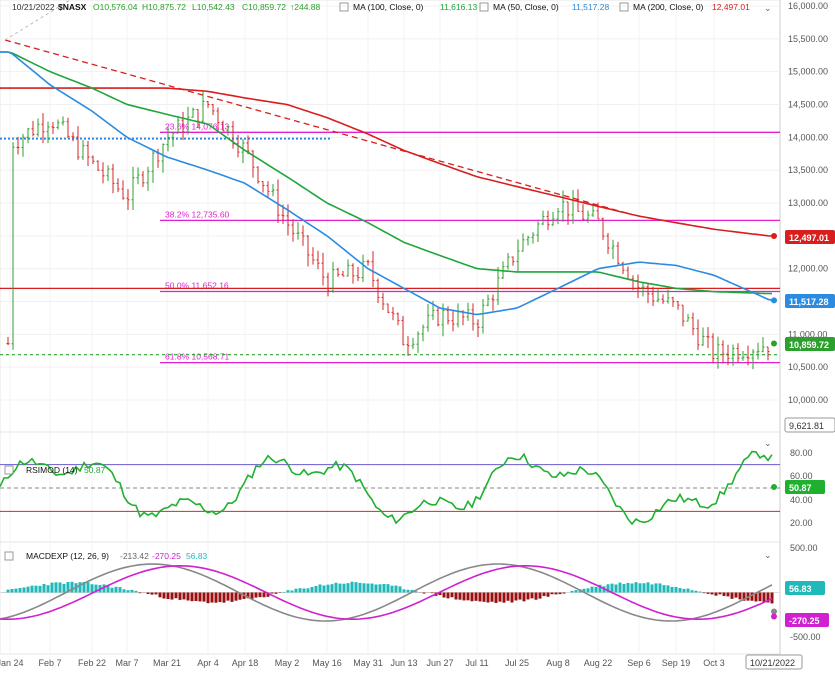 The width and height of the screenshot is (835, 678). What do you see at coordinates (197, 357) in the screenshot?
I see `fib-level-label: 61.8% 10,568.71` at bounding box center [197, 357].